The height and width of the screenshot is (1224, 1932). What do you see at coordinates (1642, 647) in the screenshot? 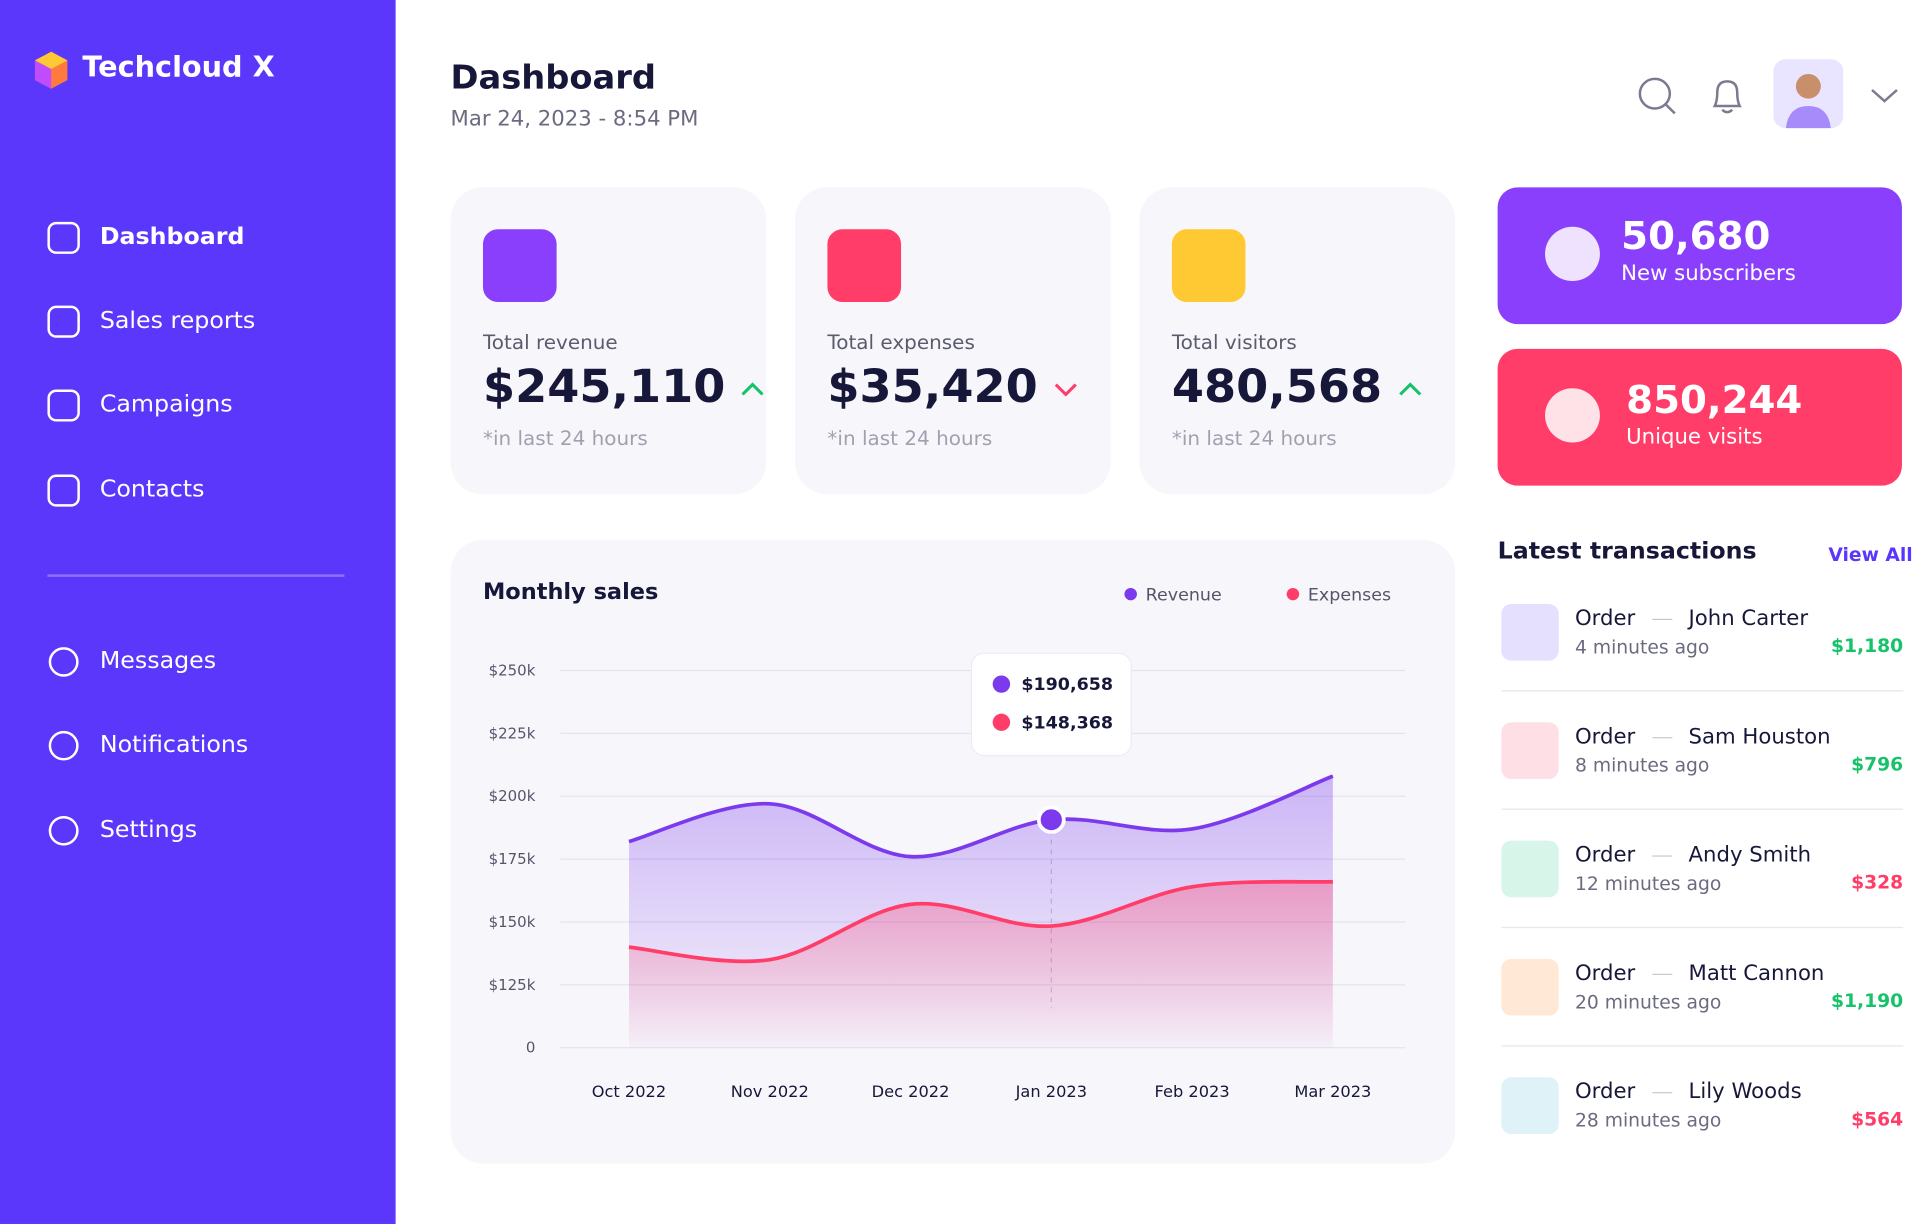
I see `transaction-time: 4 minutes ago` at bounding box center [1642, 647].